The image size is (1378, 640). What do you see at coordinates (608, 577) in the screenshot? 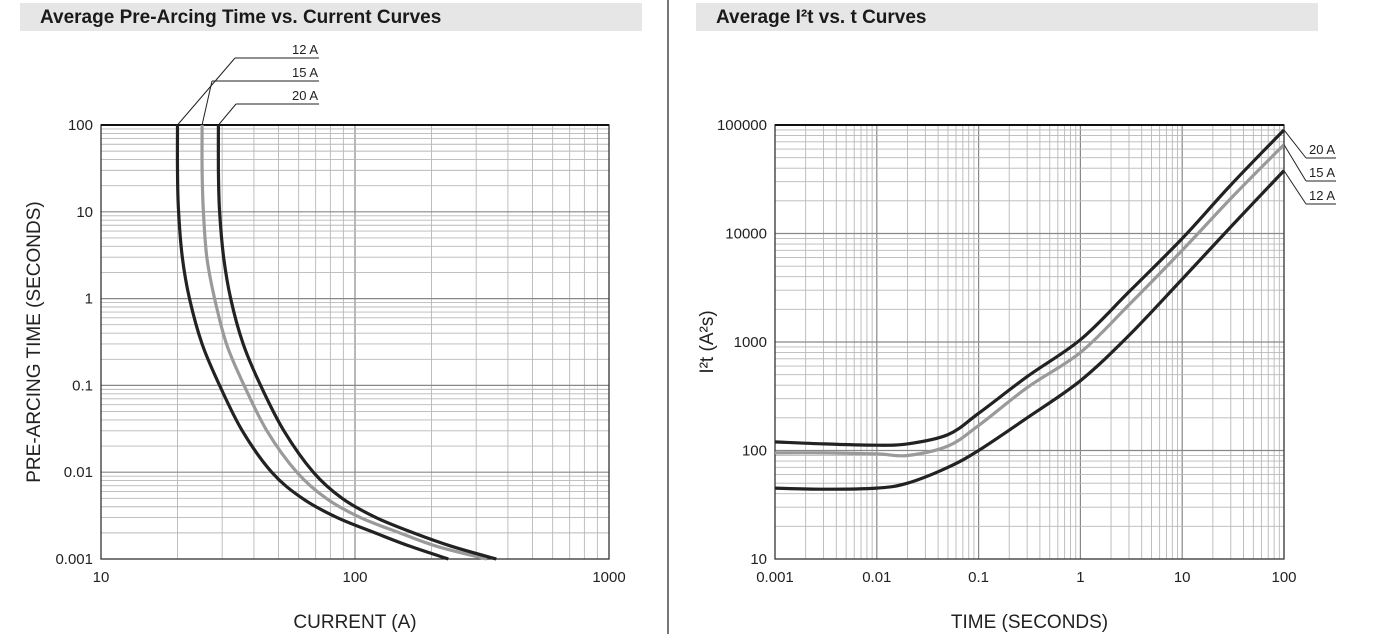
I see `x-tick-label: 1000` at bounding box center [608, 577].